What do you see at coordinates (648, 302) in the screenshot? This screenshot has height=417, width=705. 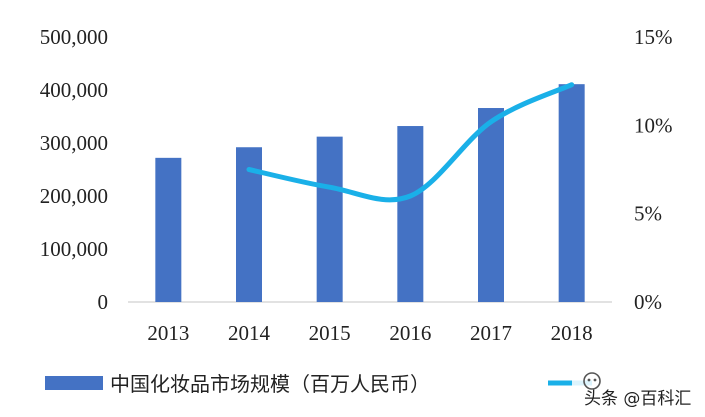 I see `y-right-tick-label: 0%` at bounding box center [648, 302].